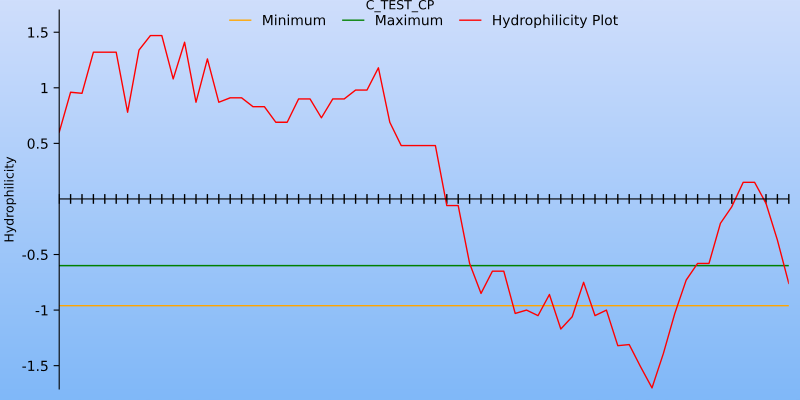 Image resolution: width=800 pixels, height=400 pixels. I want to click on y-tick-label: 1, so click(44, 88).